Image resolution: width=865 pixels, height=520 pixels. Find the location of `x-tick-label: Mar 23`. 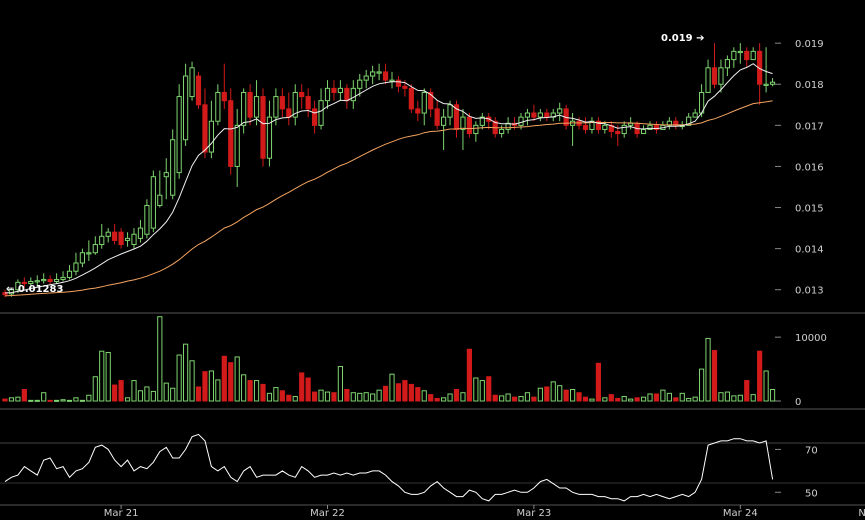

x-tick-label: Mar 23 is located at coordinates (534, 513).